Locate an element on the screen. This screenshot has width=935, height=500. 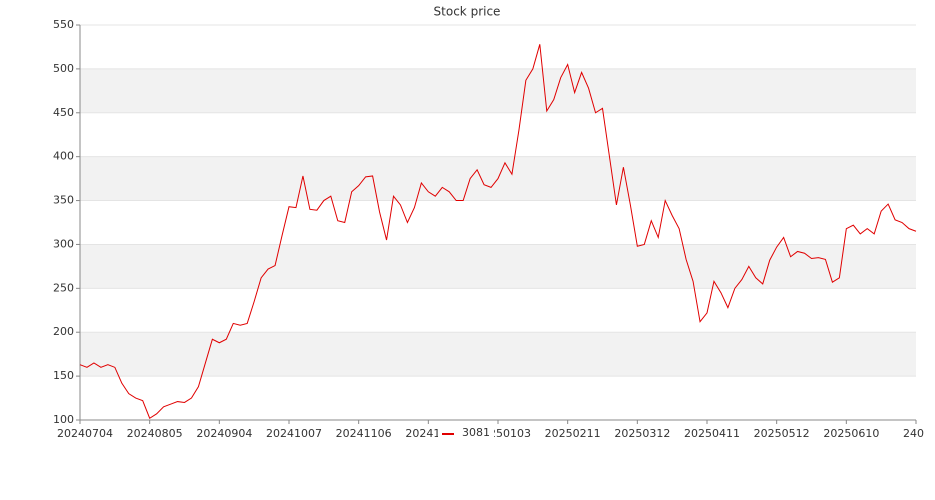
x-tick-label: 20250312 is located at coordinates (642, 433).